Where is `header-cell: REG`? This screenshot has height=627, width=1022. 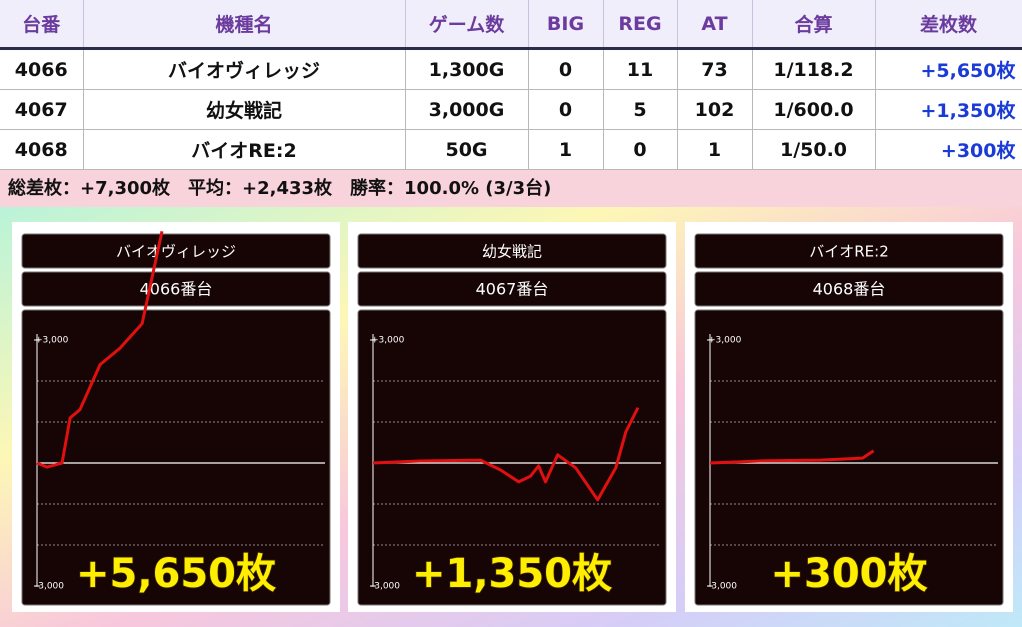
header-cell: REG is located at coordinates (640, 25).